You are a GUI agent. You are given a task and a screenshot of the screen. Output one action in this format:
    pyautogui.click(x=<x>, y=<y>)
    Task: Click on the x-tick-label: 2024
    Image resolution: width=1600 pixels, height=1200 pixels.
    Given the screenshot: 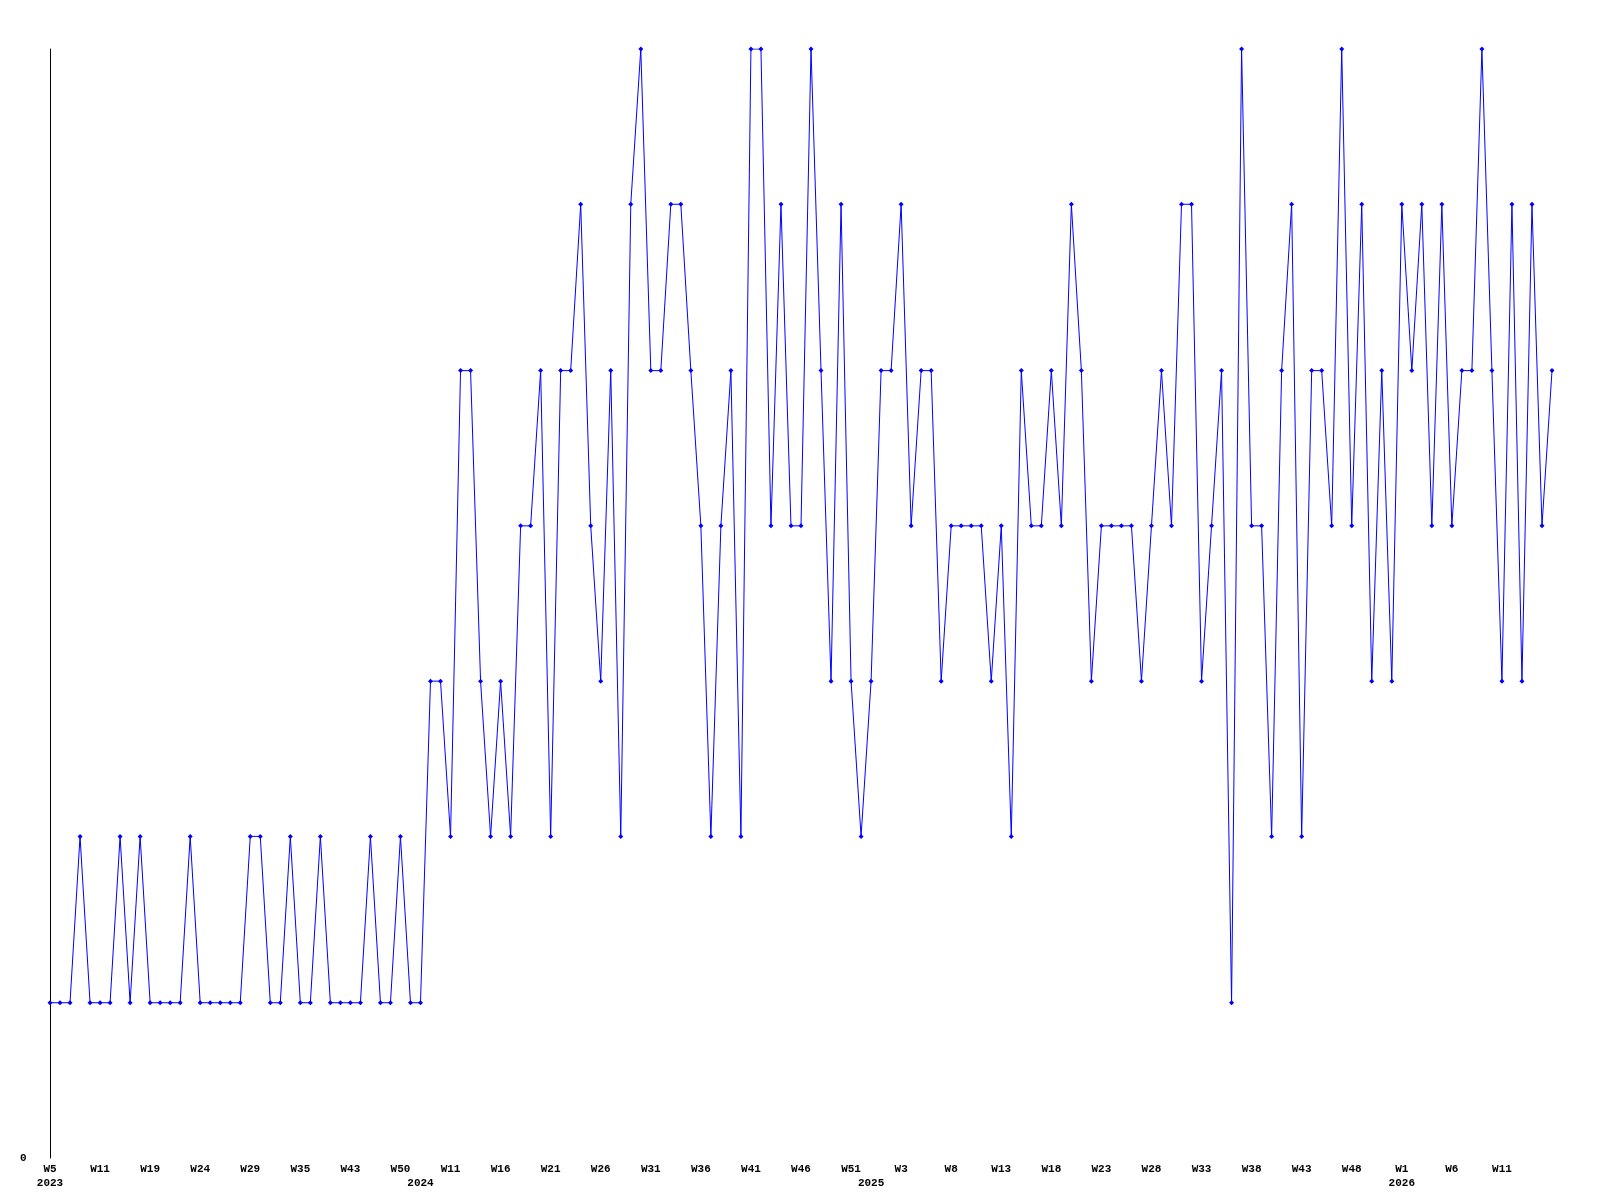 What is the action you would take?
    pyautogui.click(x=421, y=1183)
    